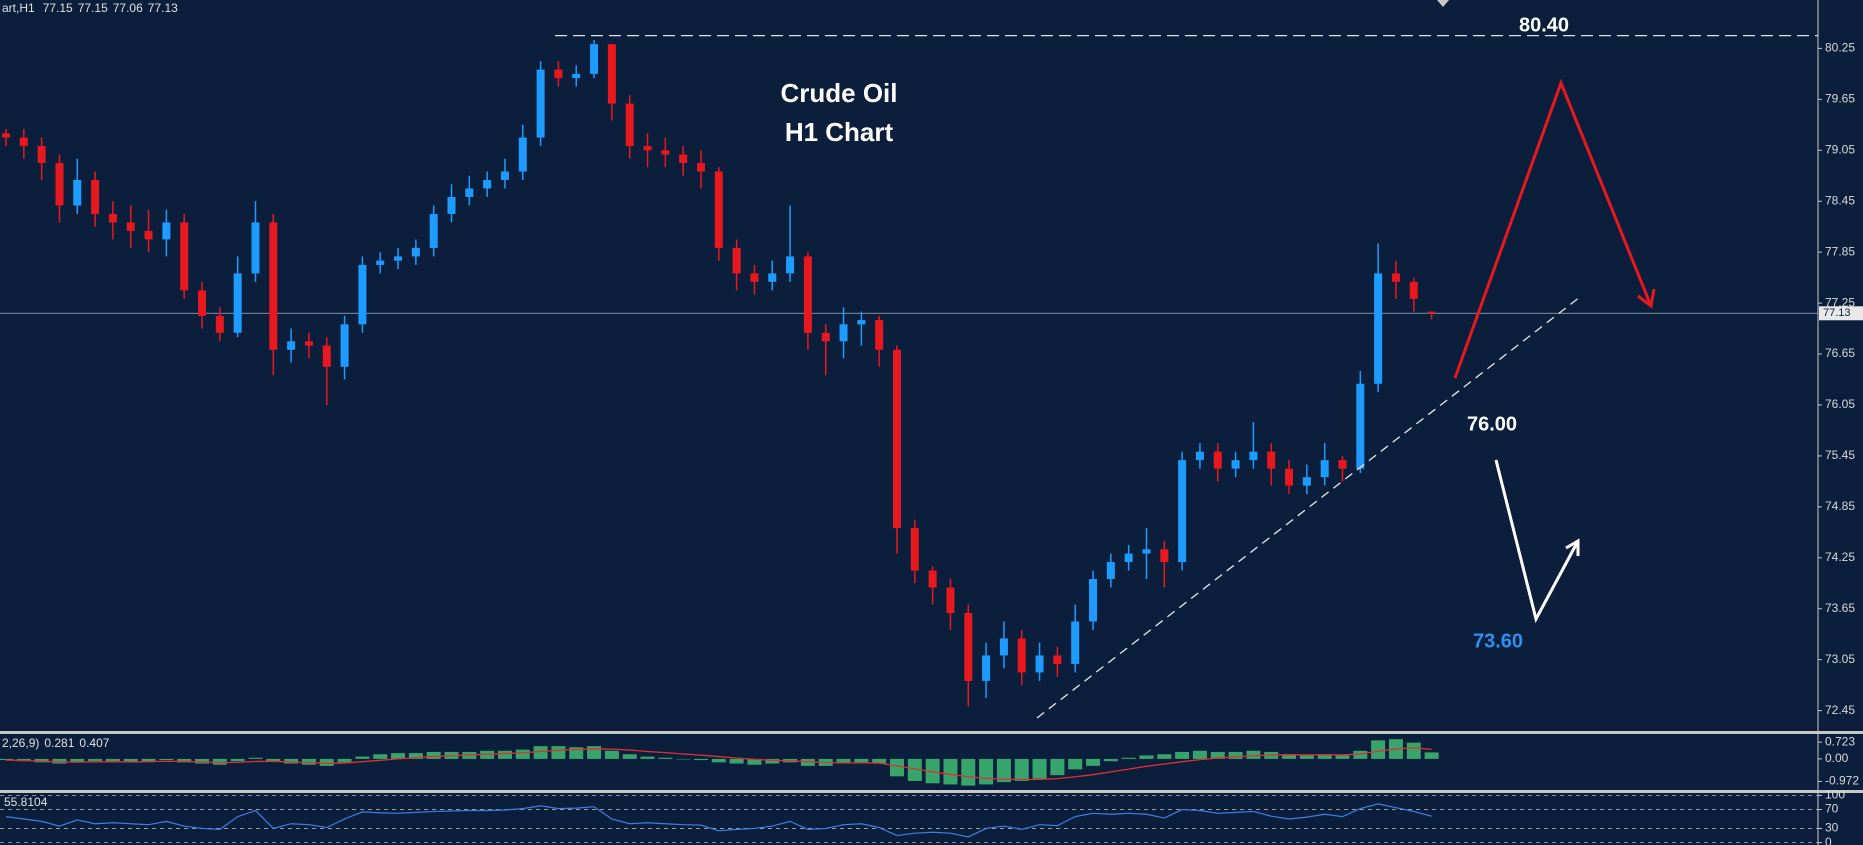 Image resolution: width=1863 pixels, height=845 pixels. Describe the element at coordinates (839, 132) in the screenshot. I see `chart-subtitle: H1 Chart` at that location.